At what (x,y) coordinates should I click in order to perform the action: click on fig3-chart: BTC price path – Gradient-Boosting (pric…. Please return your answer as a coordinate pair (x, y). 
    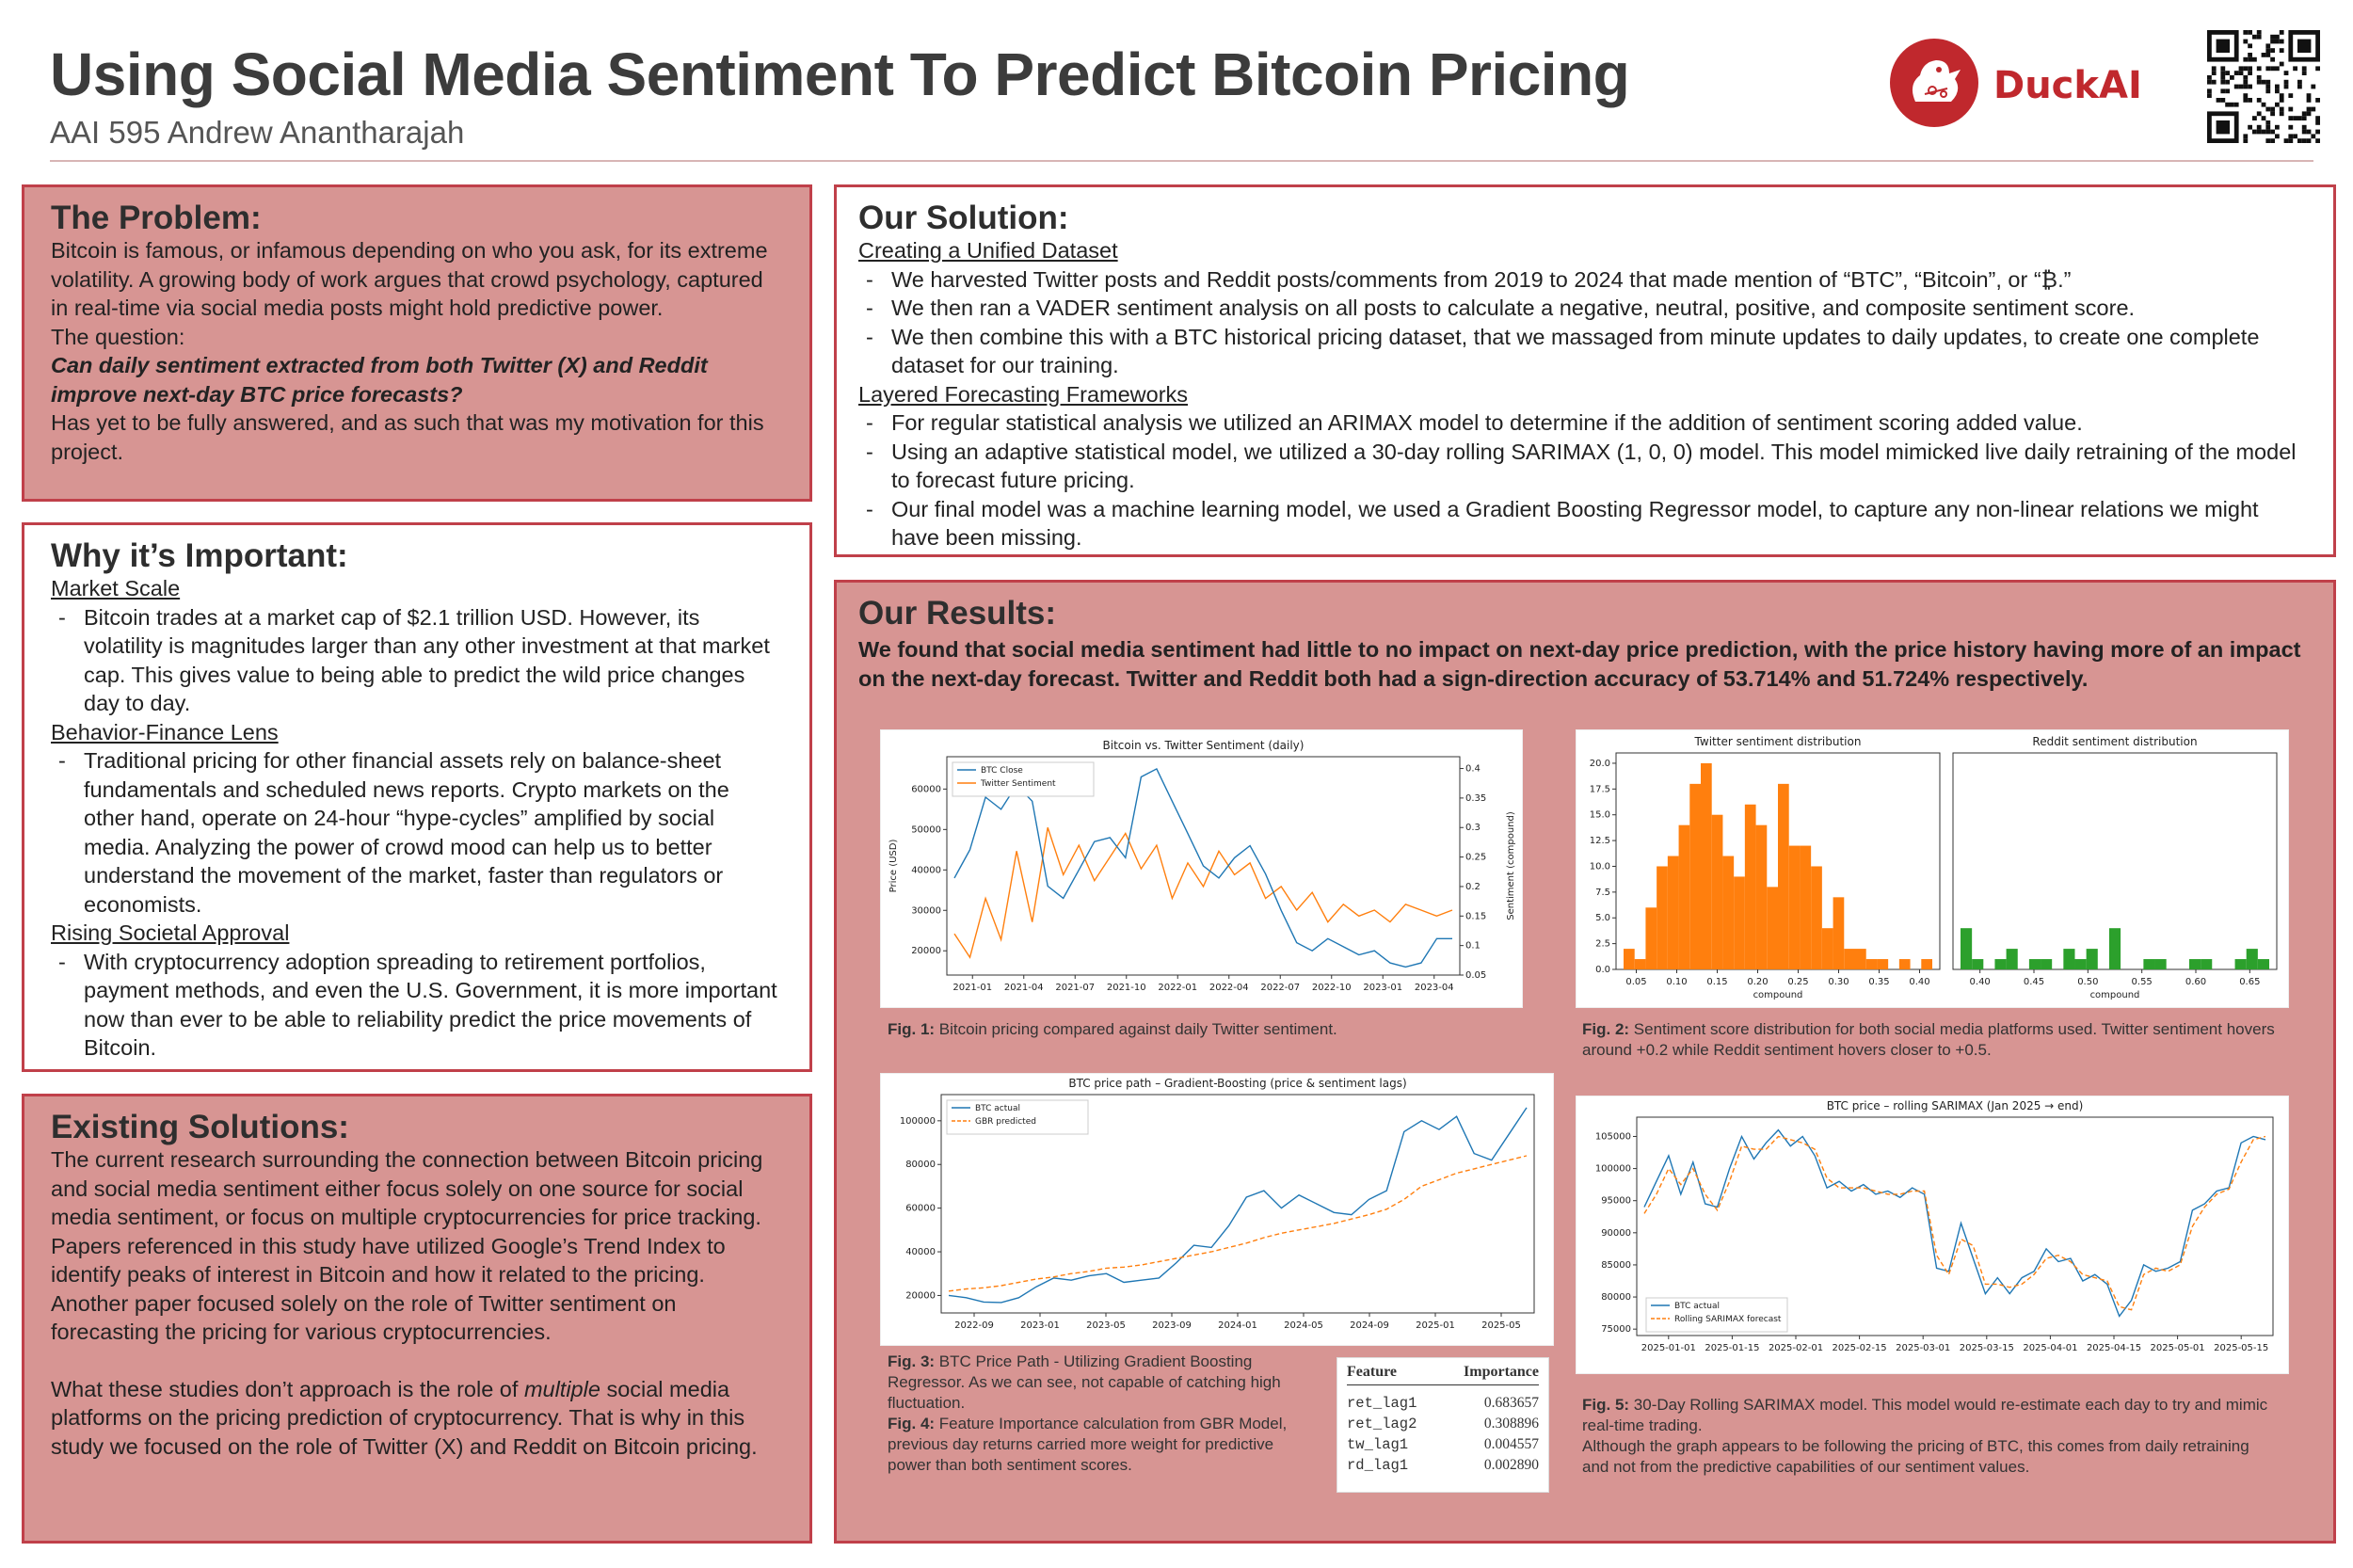
    Looking at the image, I should click on (1217, 1209).